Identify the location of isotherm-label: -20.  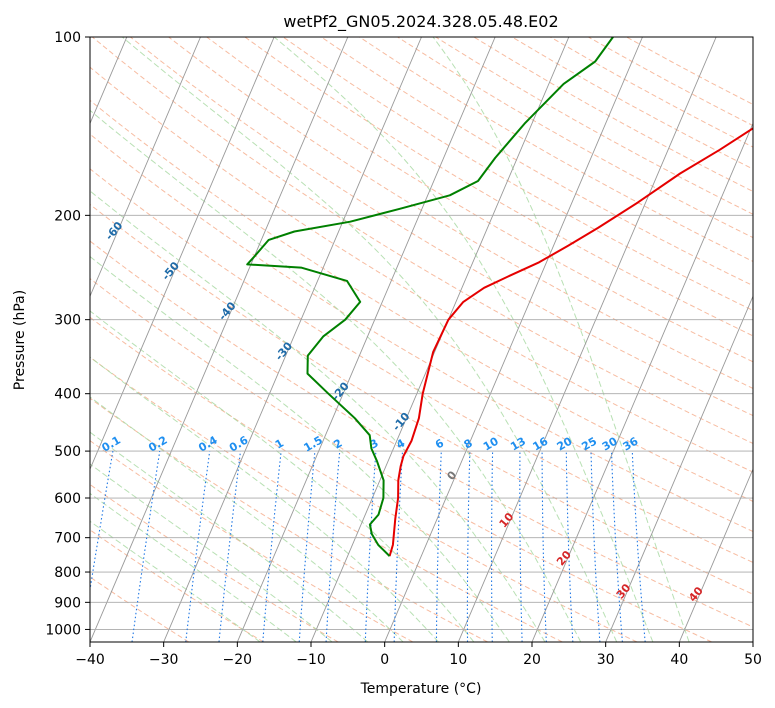
(340, 391).